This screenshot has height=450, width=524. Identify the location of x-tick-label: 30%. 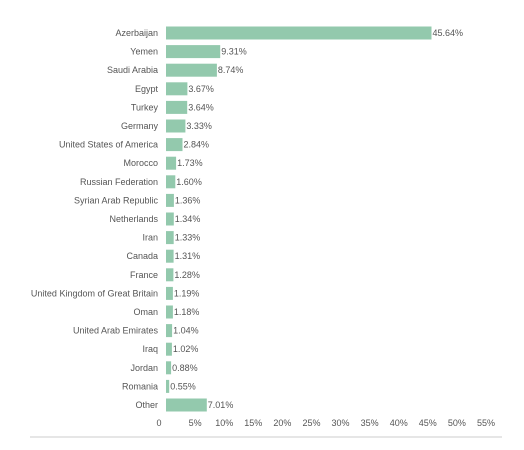
(340, 423).